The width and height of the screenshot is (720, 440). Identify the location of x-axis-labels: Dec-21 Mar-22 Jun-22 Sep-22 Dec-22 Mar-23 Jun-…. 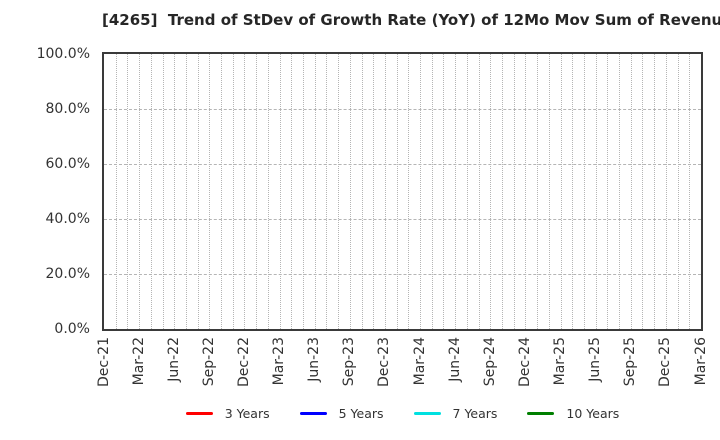
(402, 368).